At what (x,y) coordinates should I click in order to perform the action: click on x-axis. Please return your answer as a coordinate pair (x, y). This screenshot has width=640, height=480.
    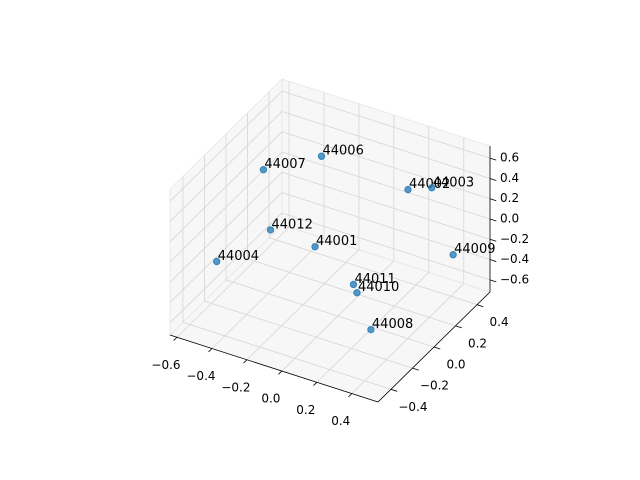
    Looking at the image, I should click on (274, 368).